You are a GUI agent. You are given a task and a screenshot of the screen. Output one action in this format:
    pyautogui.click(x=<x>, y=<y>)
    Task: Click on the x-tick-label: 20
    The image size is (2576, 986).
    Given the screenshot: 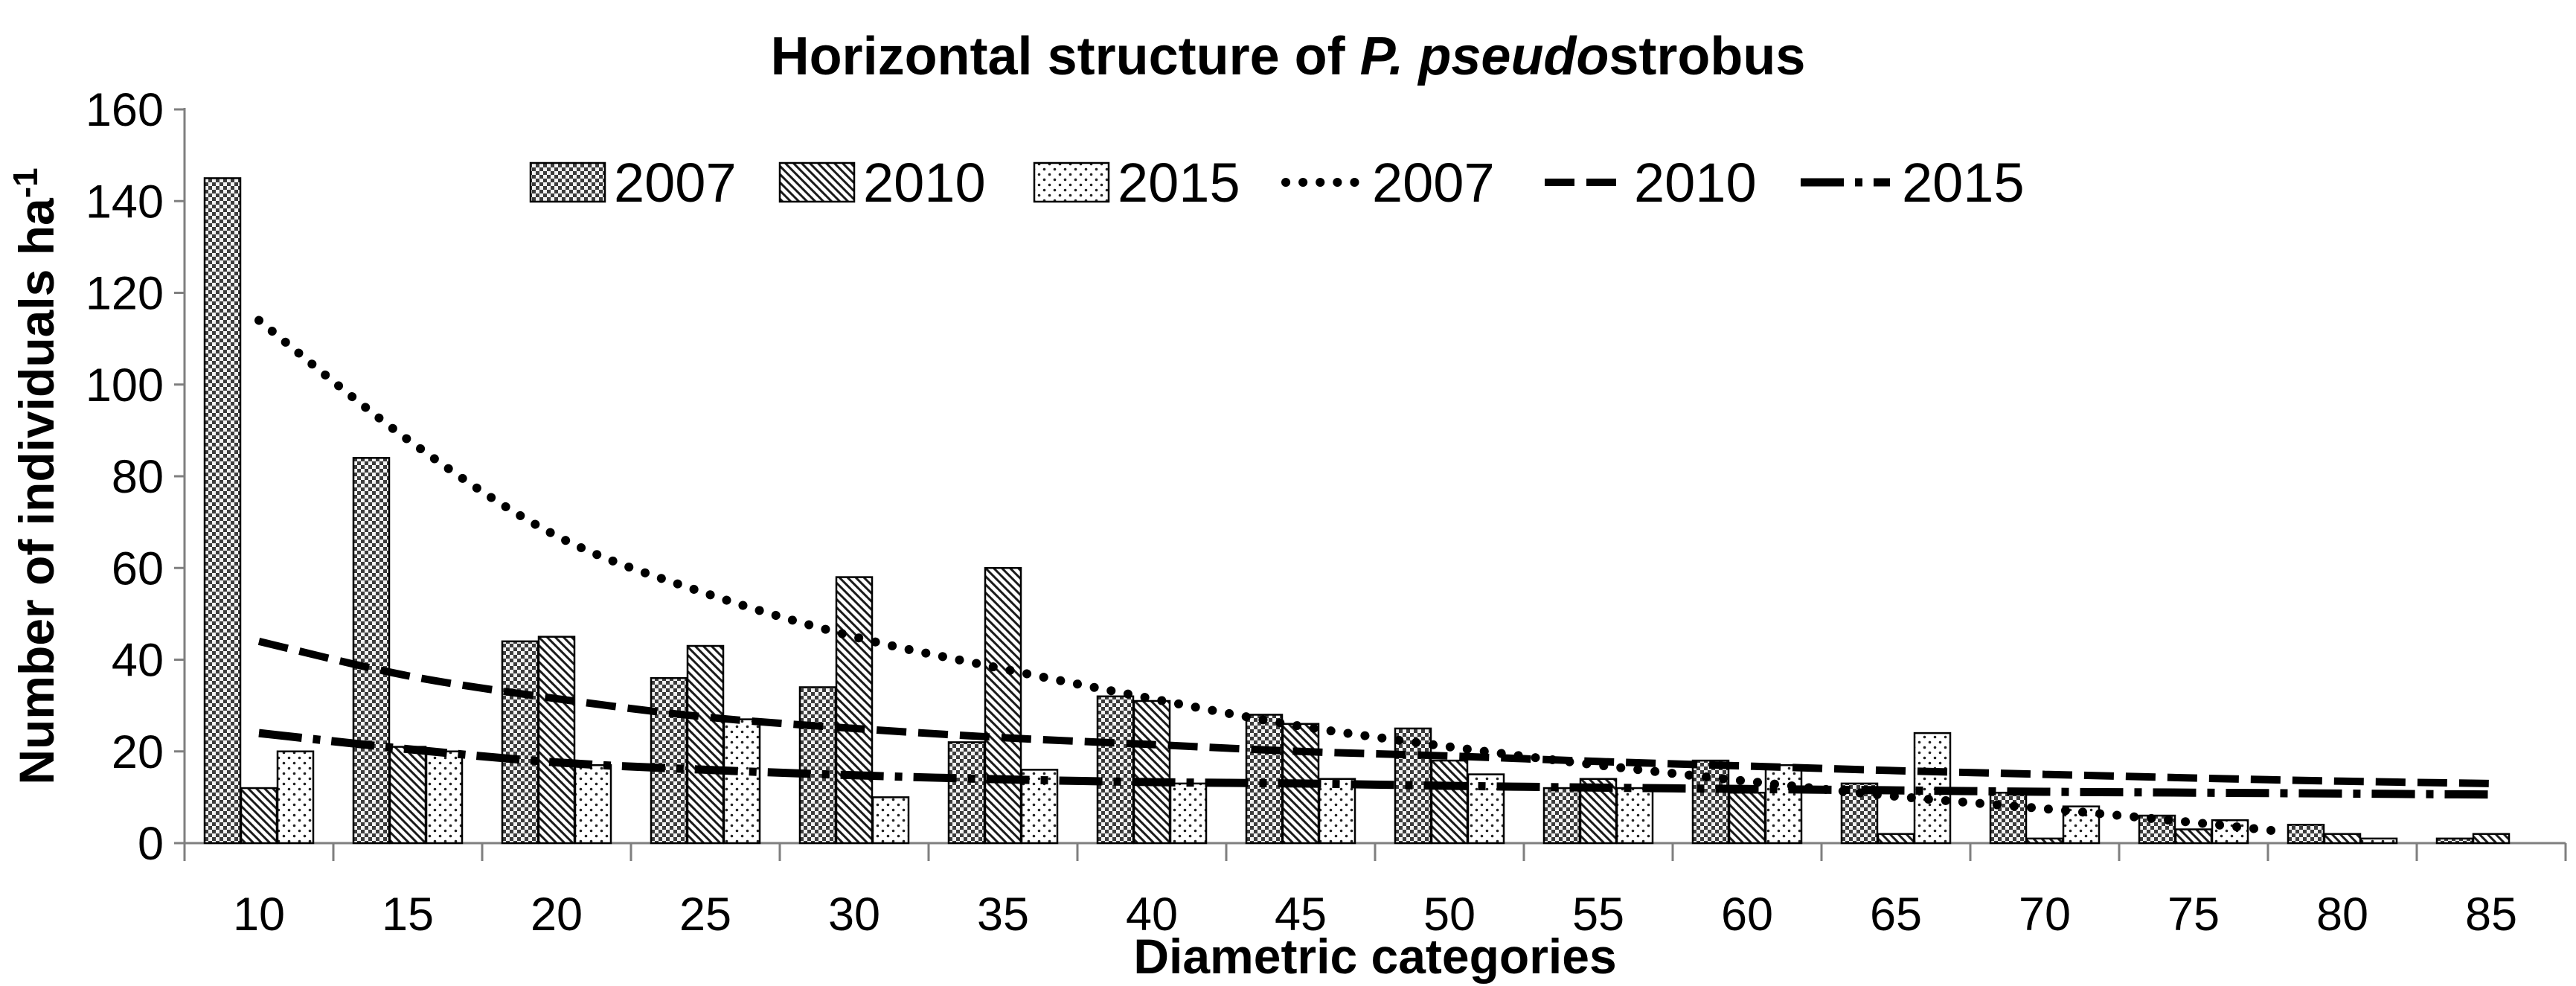 What is the action you would take?
    pyautogui.click(x=557, y=915)
    